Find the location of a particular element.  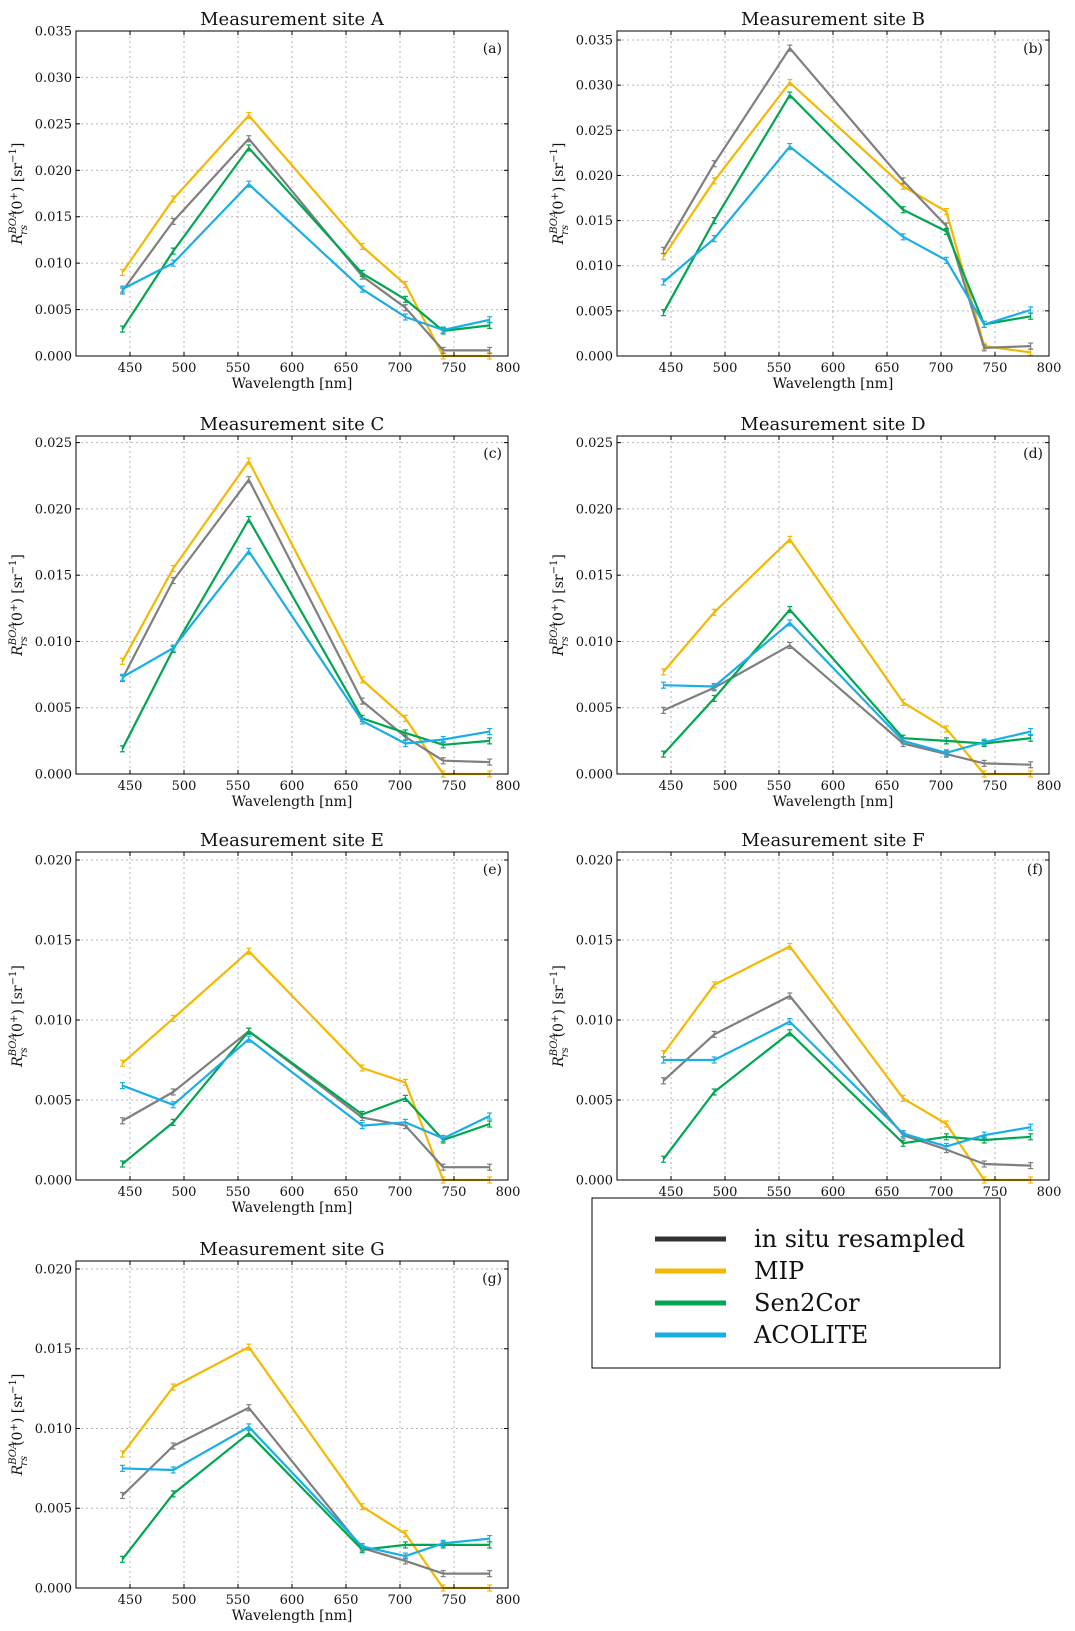

chart-title: Measurement site D is located at coordinates (832, 424).